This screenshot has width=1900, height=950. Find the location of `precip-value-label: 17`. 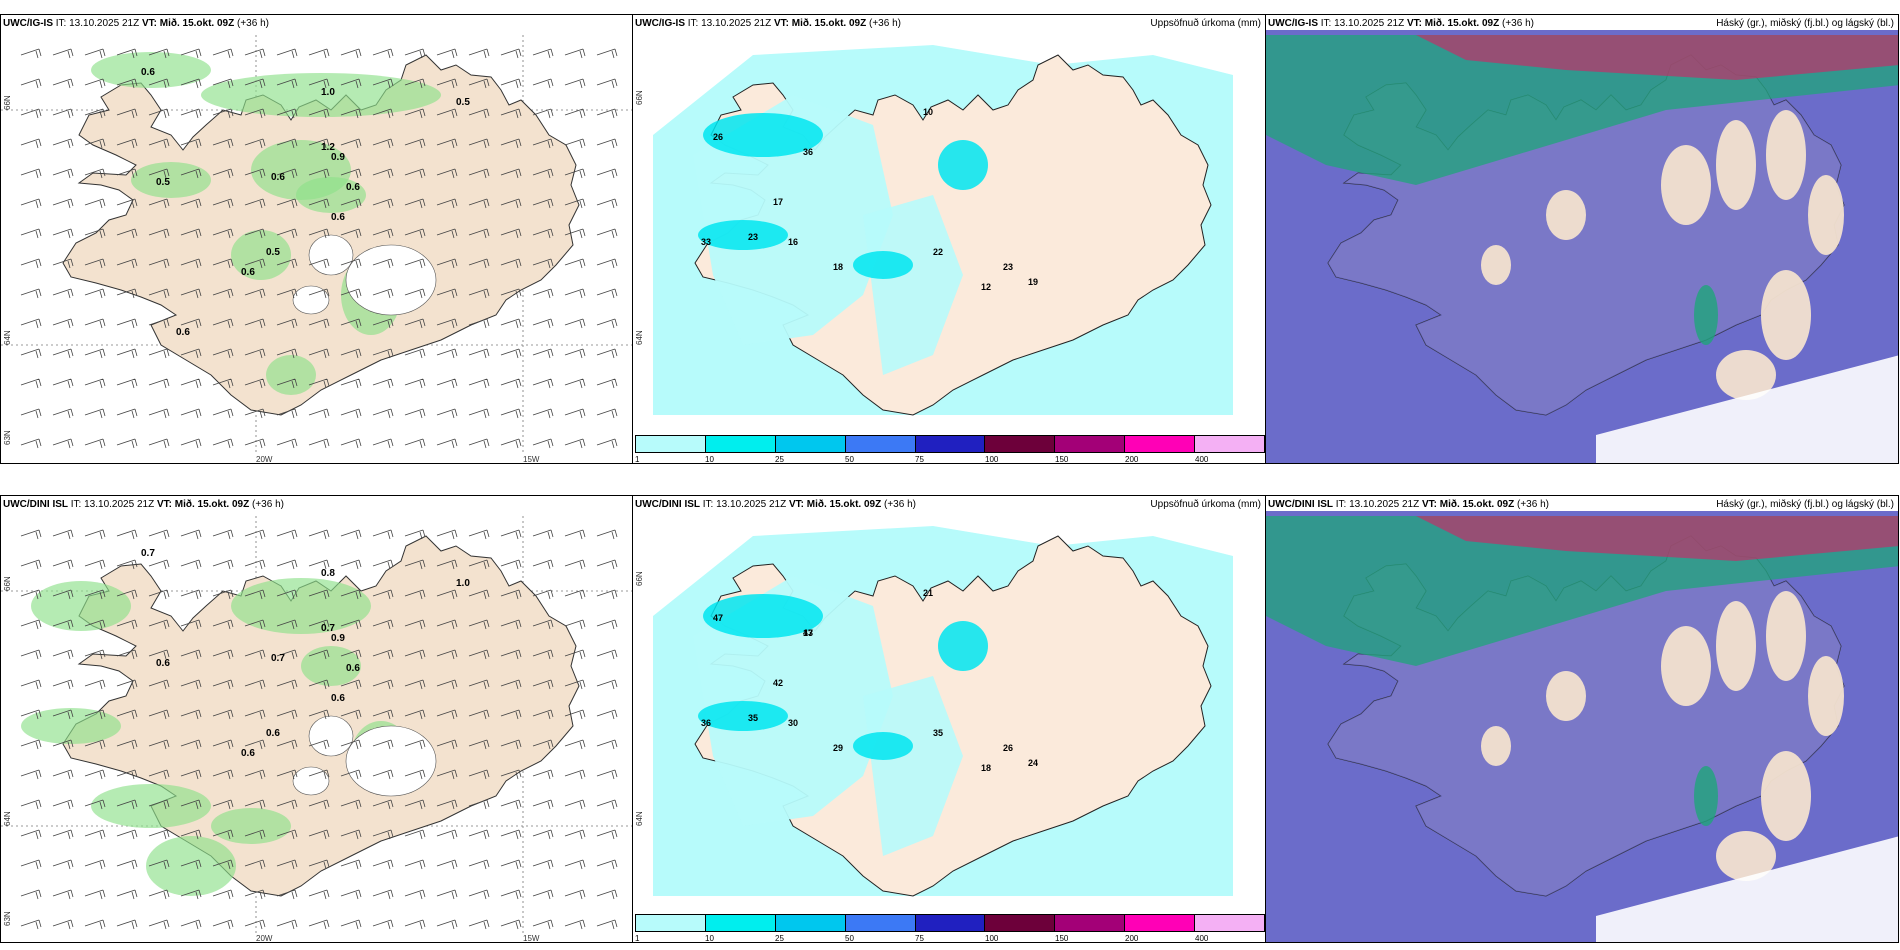

precip-value-label: 17 is located at coordinates (778, 202).